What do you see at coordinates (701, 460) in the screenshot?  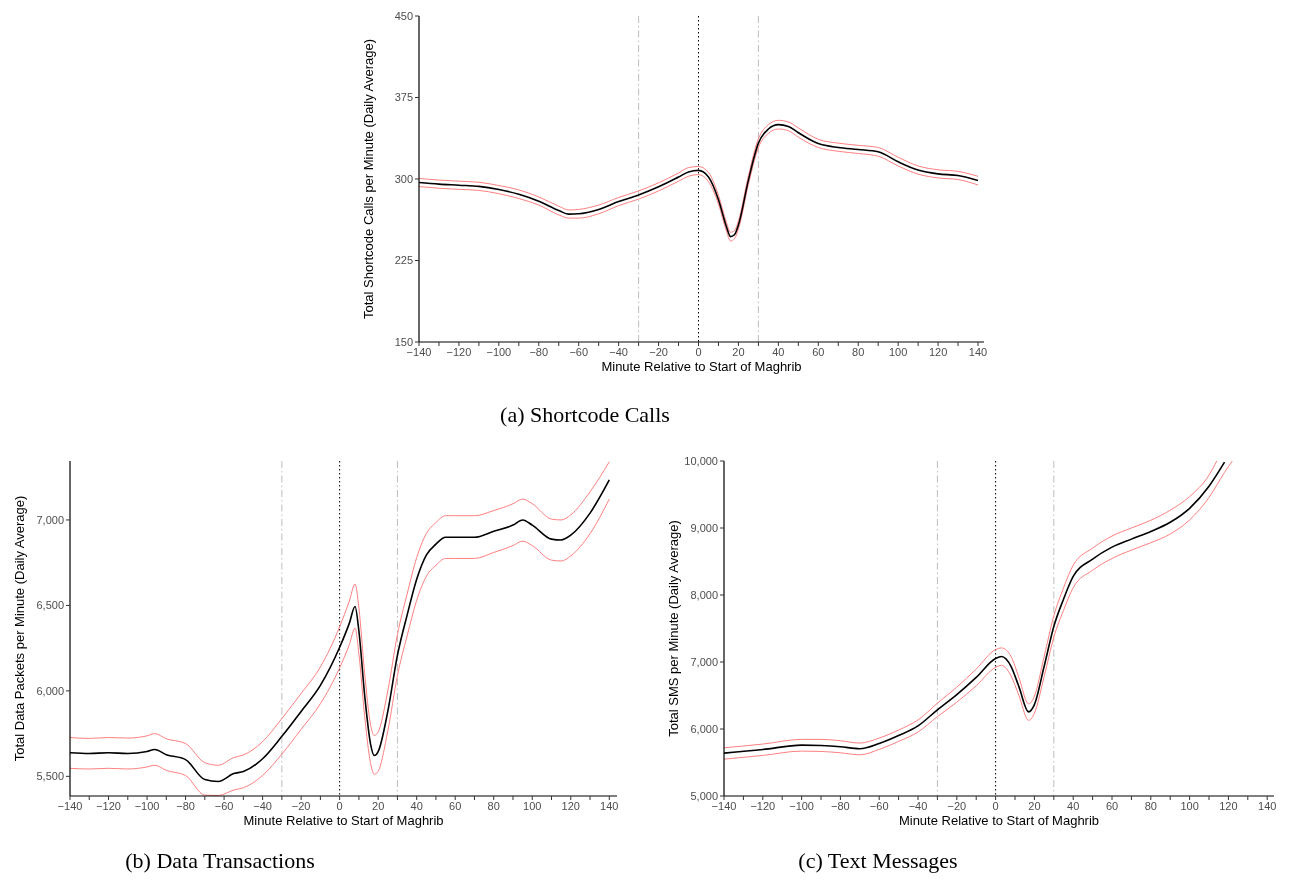 I see `y-tick-label: 10,000` at bounding box center [701, 460].